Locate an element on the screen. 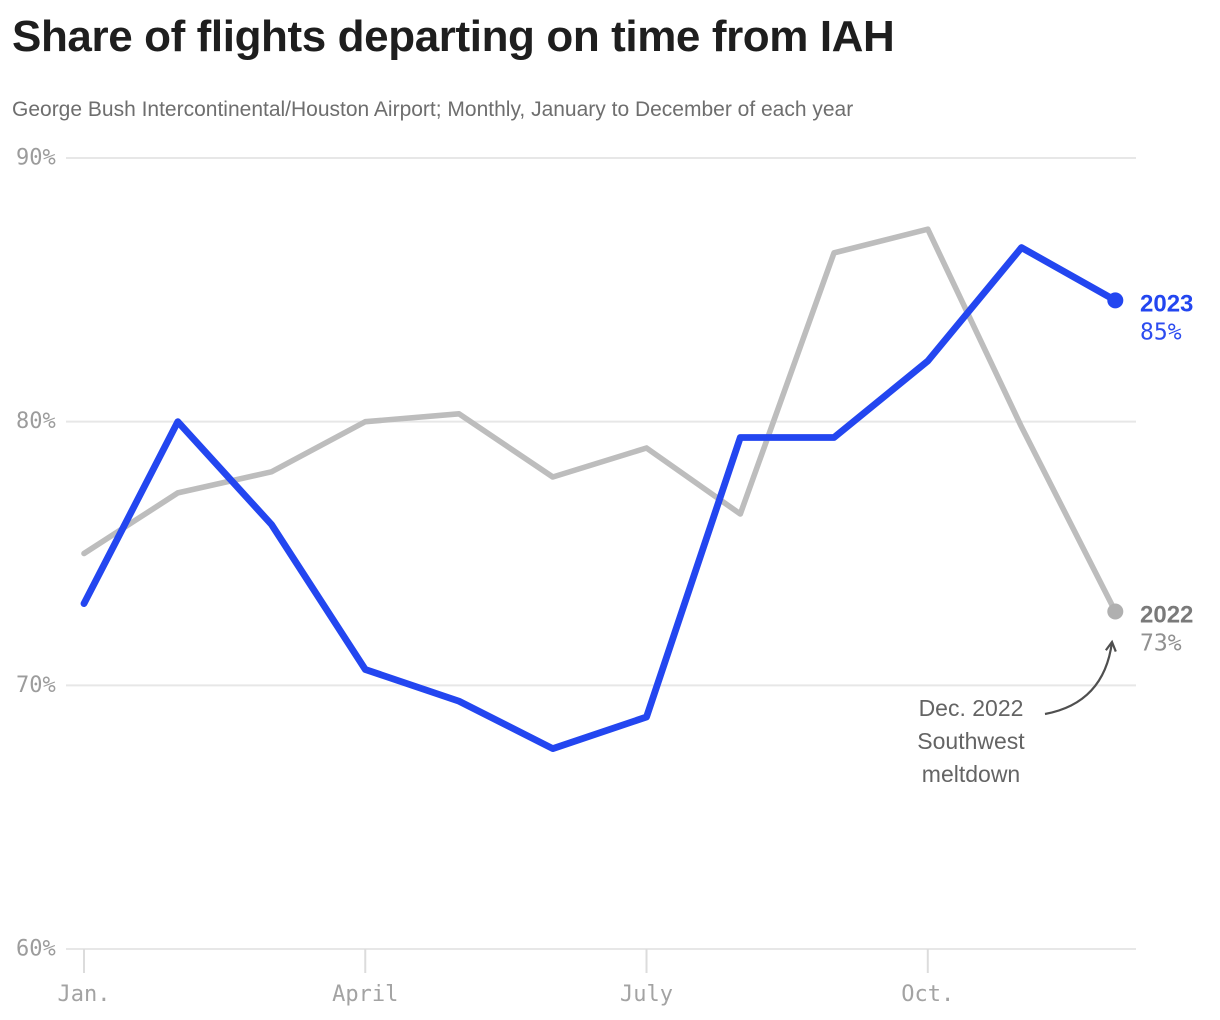 This screenshot has height=1020, width=1220. y-tick-label-60%: 60% is located at coordinates (36, 949).